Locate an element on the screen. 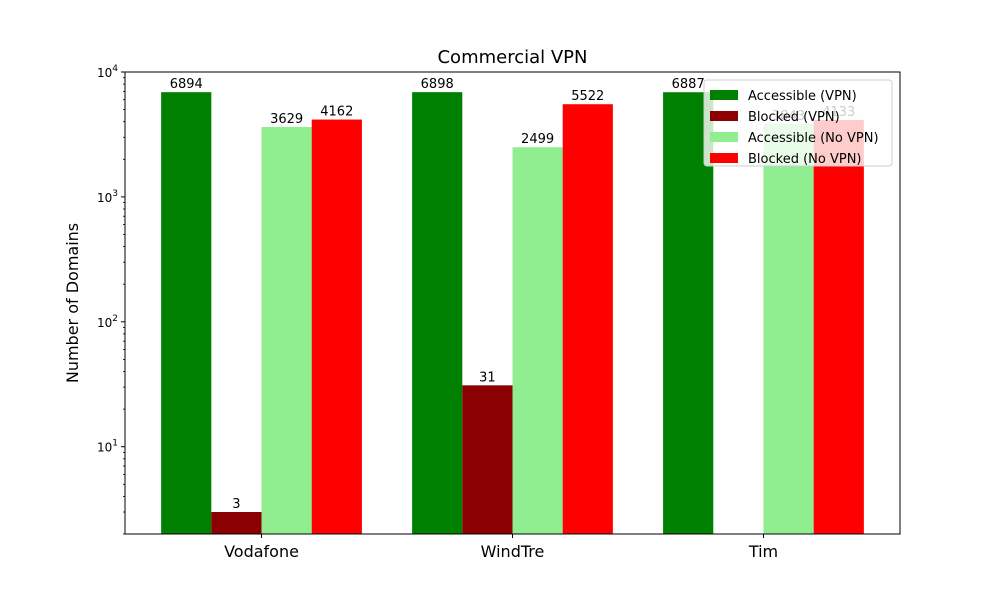 This screenshot has width=1000, height=600. bar-accessible-no-vpn-windtre is located at coordinates (537, 340).